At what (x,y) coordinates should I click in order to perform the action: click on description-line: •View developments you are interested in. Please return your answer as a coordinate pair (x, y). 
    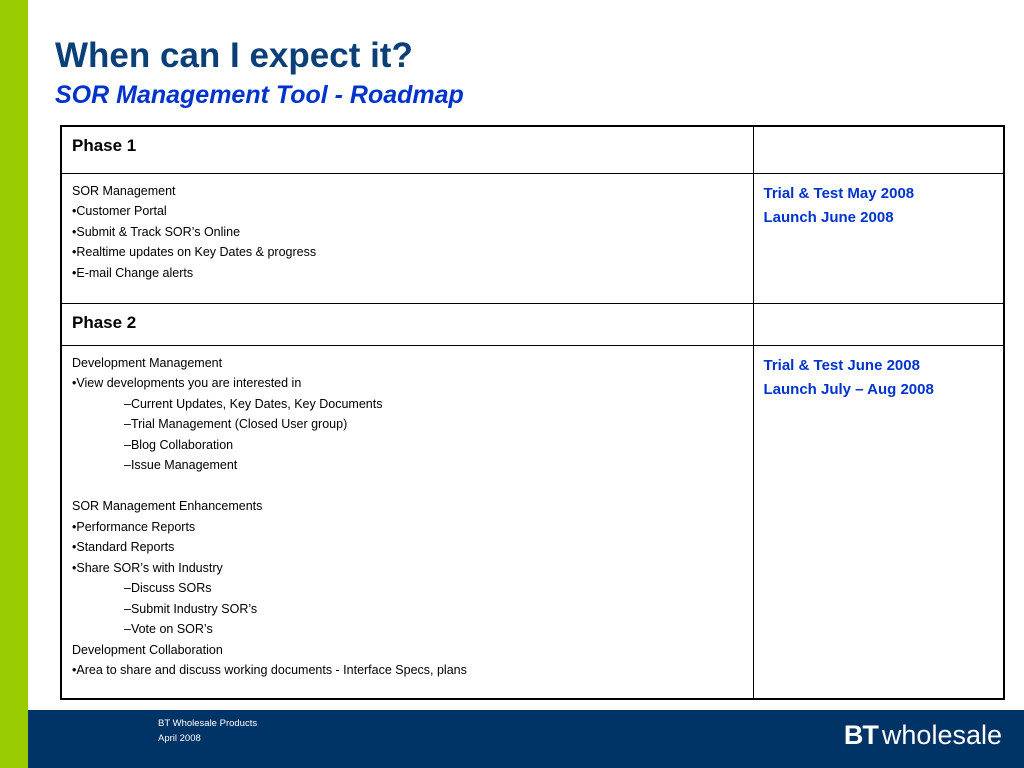
    Looking at the image, I should click on (187, 383).